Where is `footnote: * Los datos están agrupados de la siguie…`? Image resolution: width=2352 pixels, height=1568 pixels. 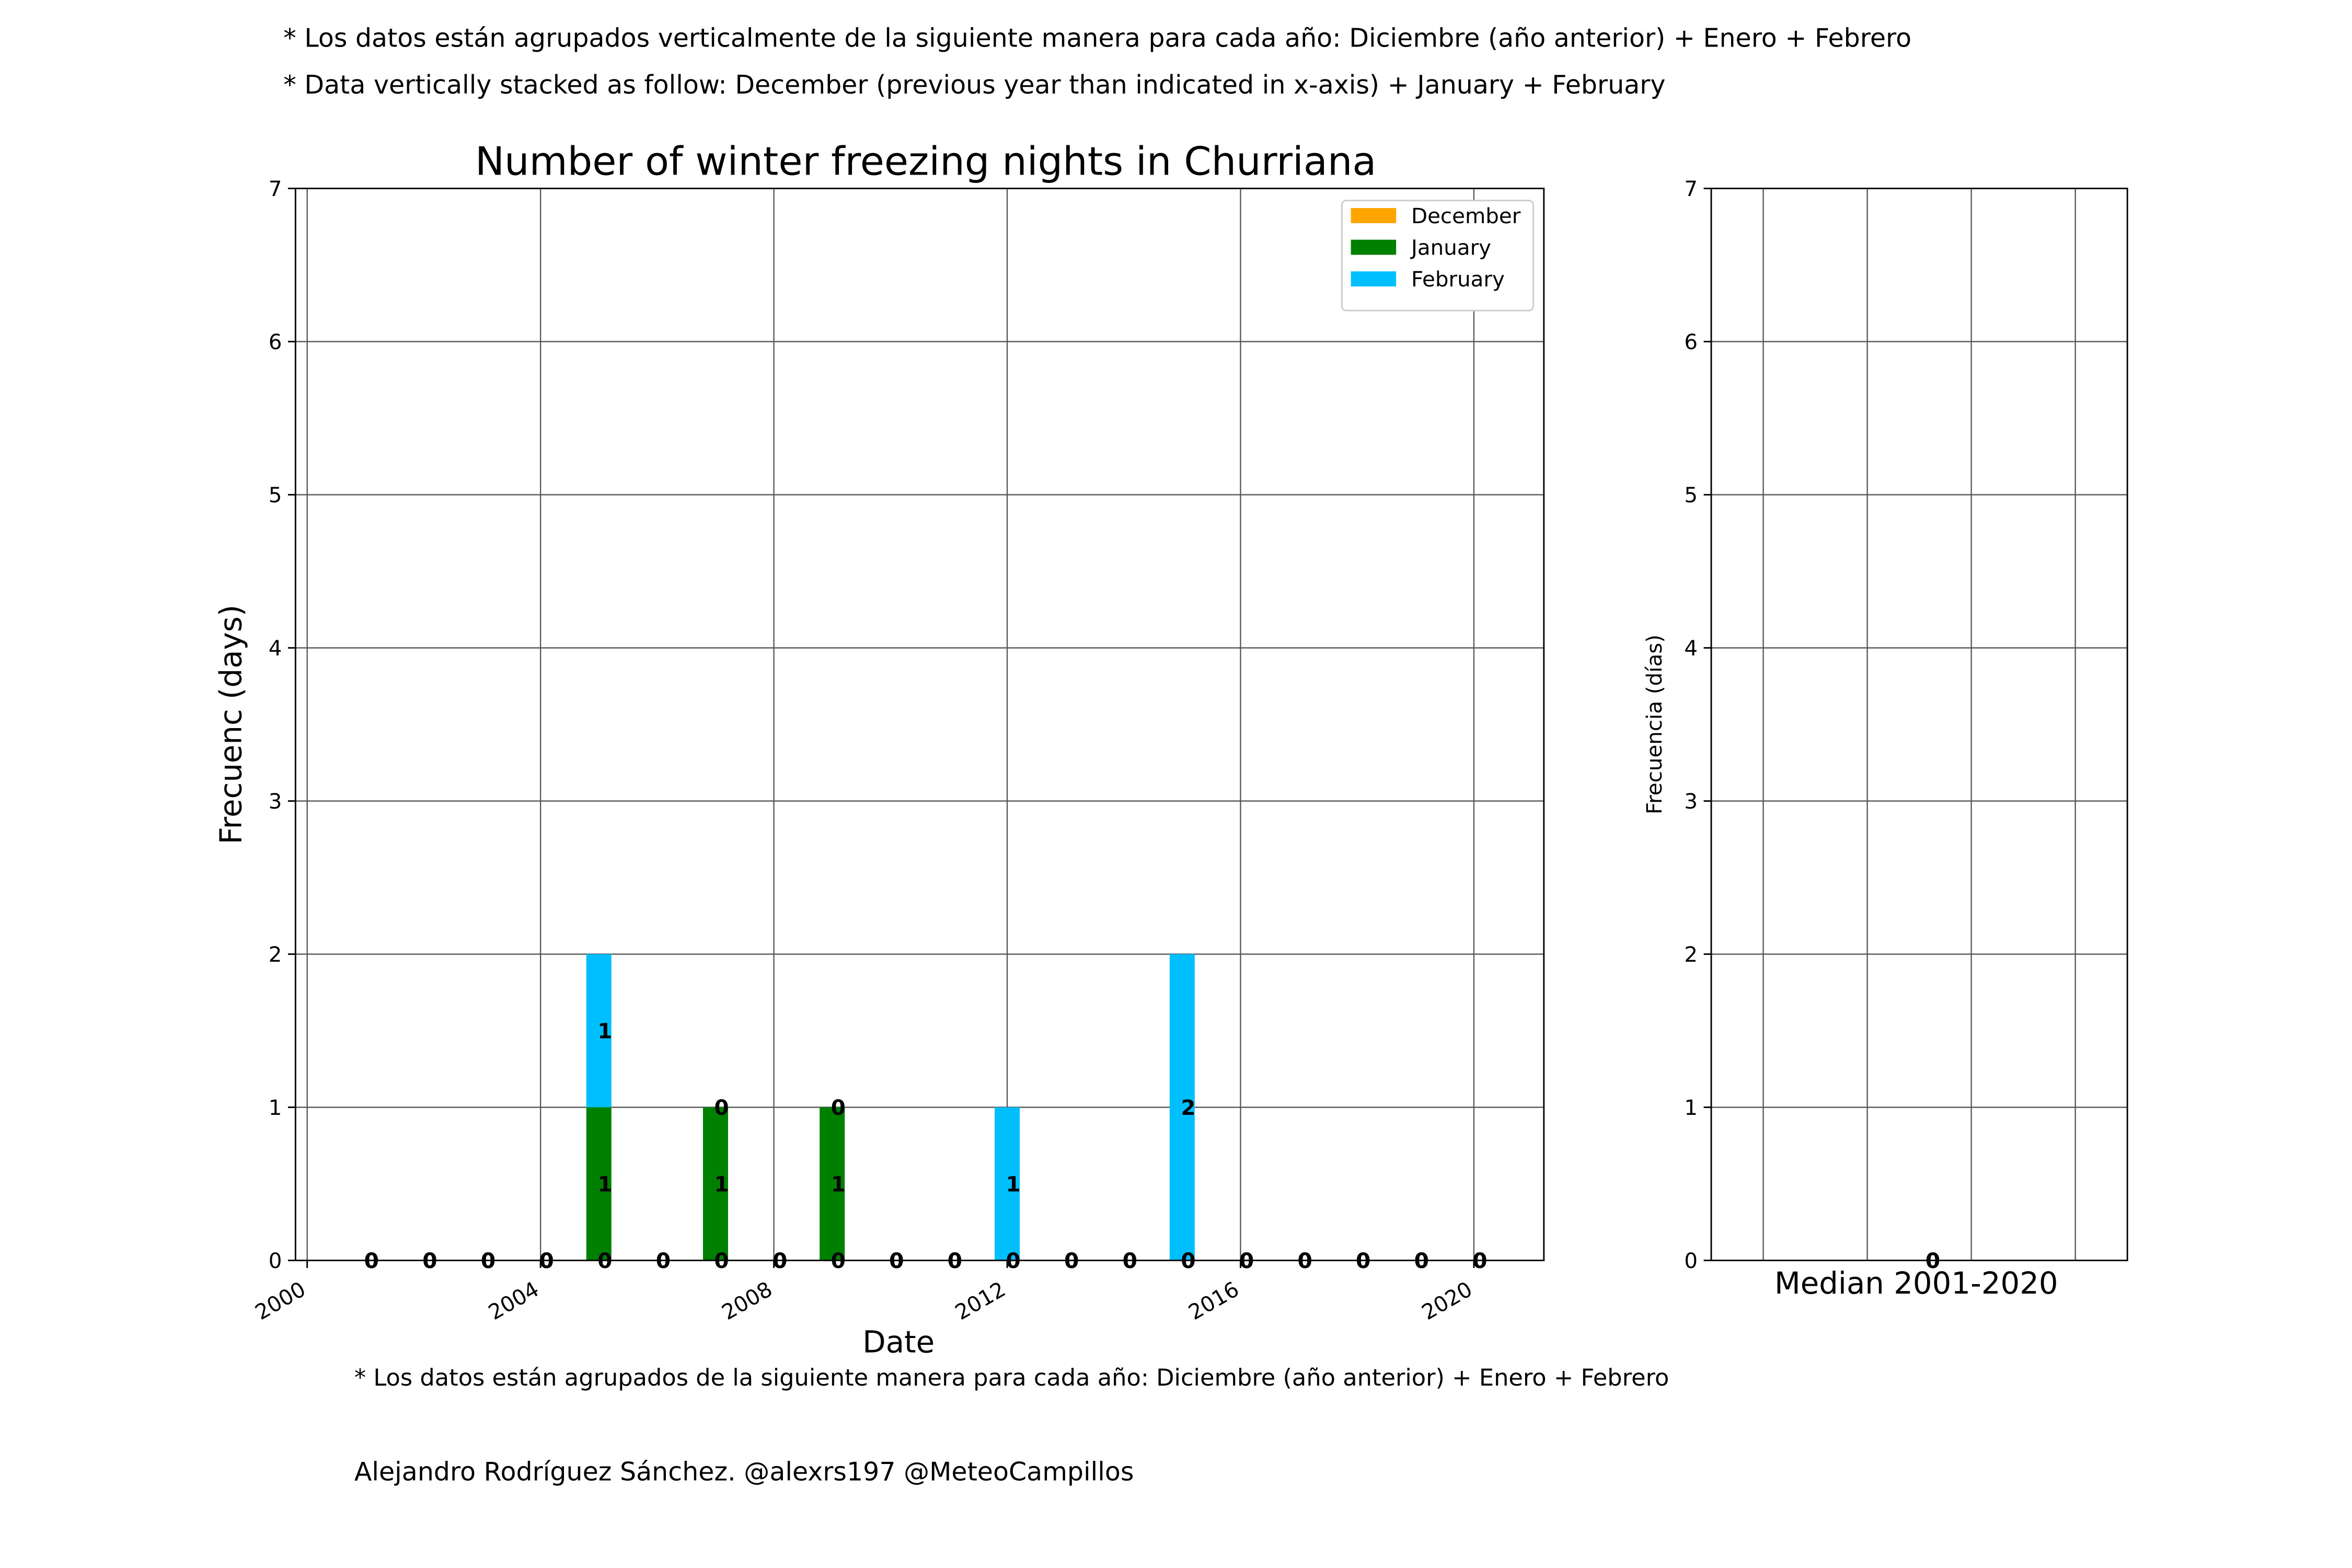
footnote: * Los datos están agrupados de la siguie… is located at coordinates (1011, 1377).